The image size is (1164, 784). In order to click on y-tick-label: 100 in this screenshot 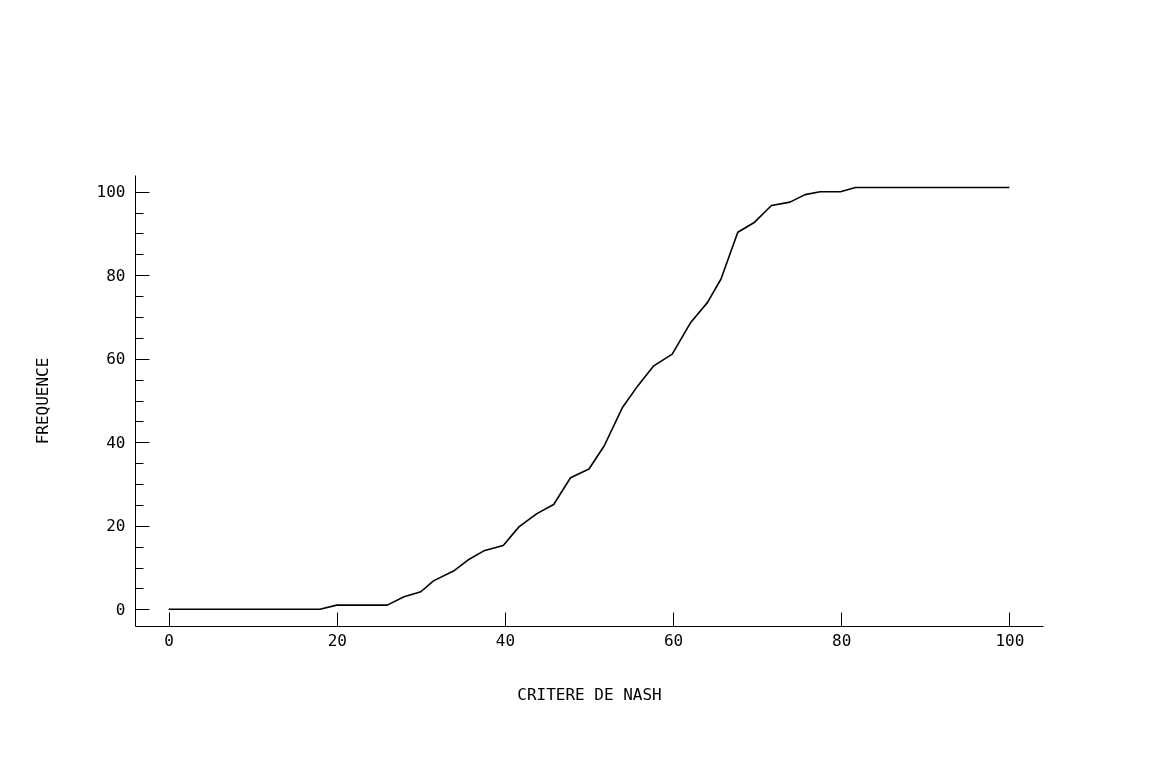, I will do `click(111, 192)`.